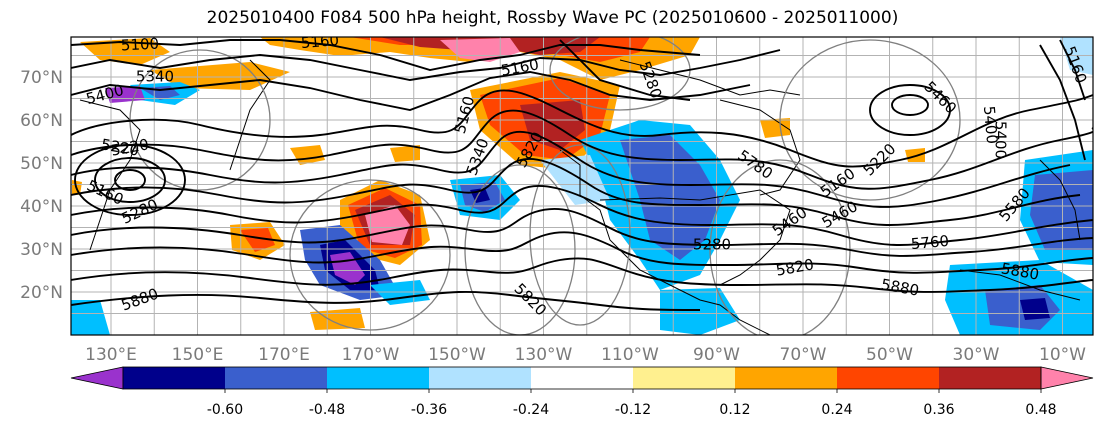 The width and height of the screenshot is (1105, 429). Describe the element at coordinates (1040, 410) in the screenshot. I see `colorbar-tick-label: 0.48` at that location.